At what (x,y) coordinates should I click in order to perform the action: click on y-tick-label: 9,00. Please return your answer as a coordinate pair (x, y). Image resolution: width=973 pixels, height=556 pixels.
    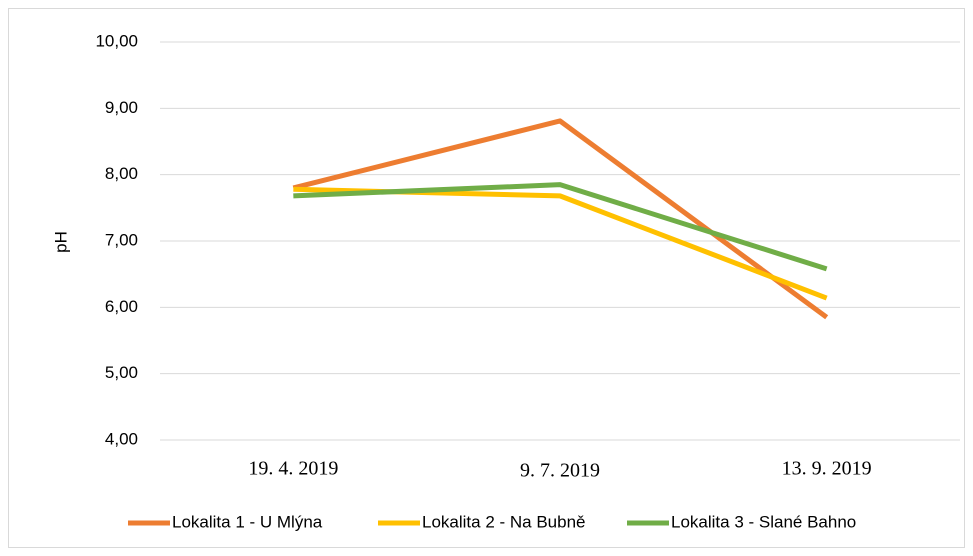
    Looking at the image, I should click on (121, 107).